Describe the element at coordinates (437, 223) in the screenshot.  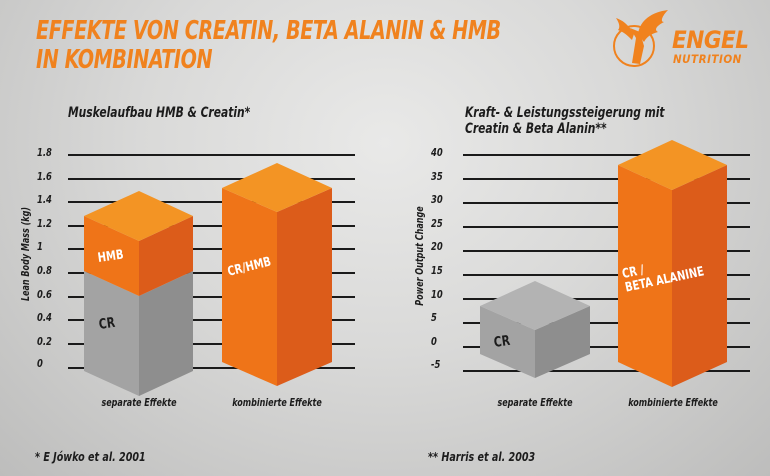
I see `y-tick: 25` at that location.